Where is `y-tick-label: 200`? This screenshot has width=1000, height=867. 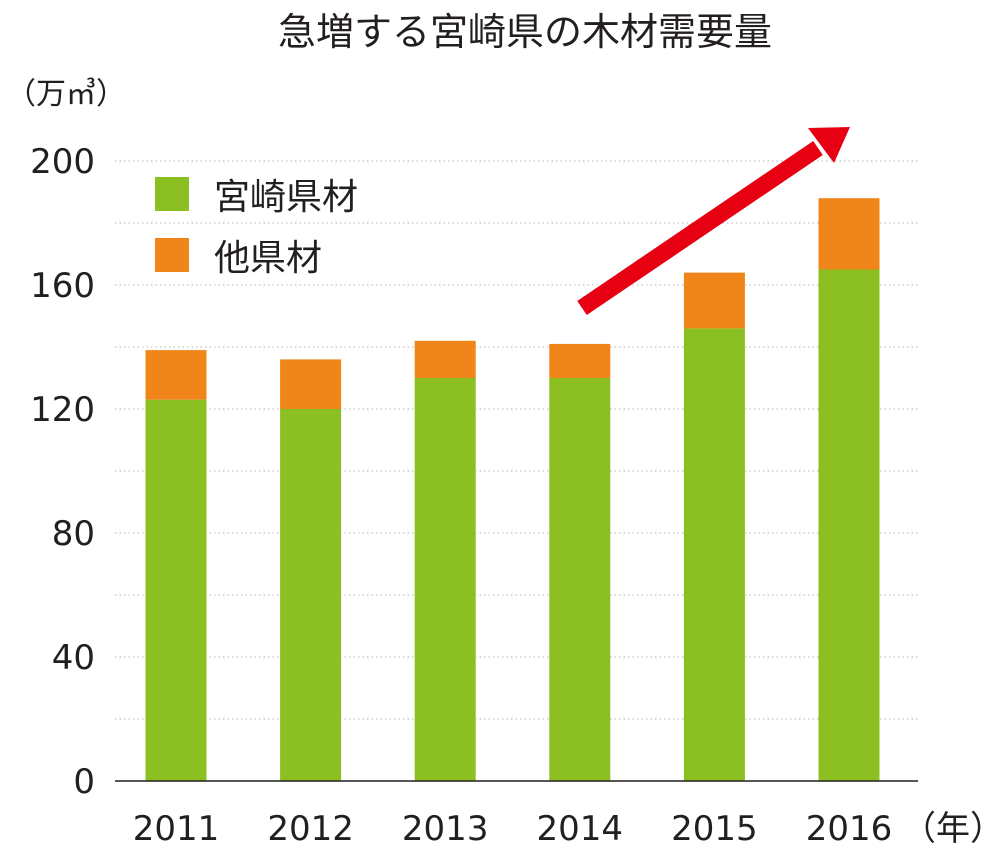
y-tick-label: 200 is located at coordinates (62, 162).